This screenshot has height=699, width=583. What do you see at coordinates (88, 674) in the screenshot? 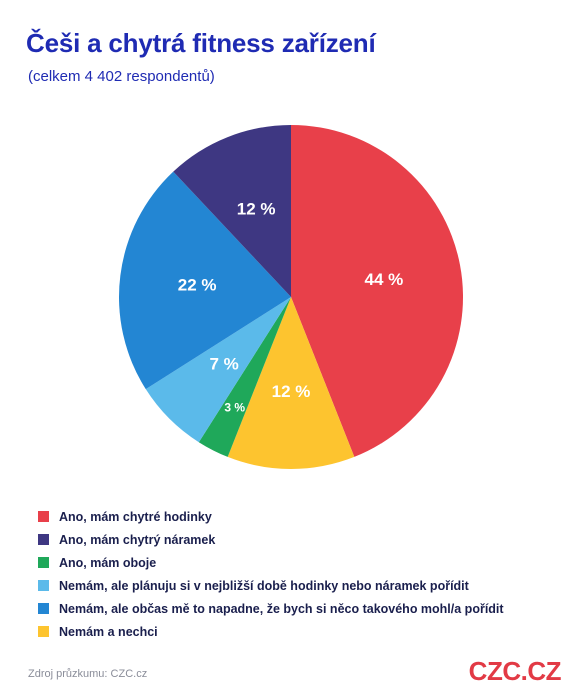
I see `source-note: Zdroj průzkumu: CZC.cz` at bounding box center [88, 674].